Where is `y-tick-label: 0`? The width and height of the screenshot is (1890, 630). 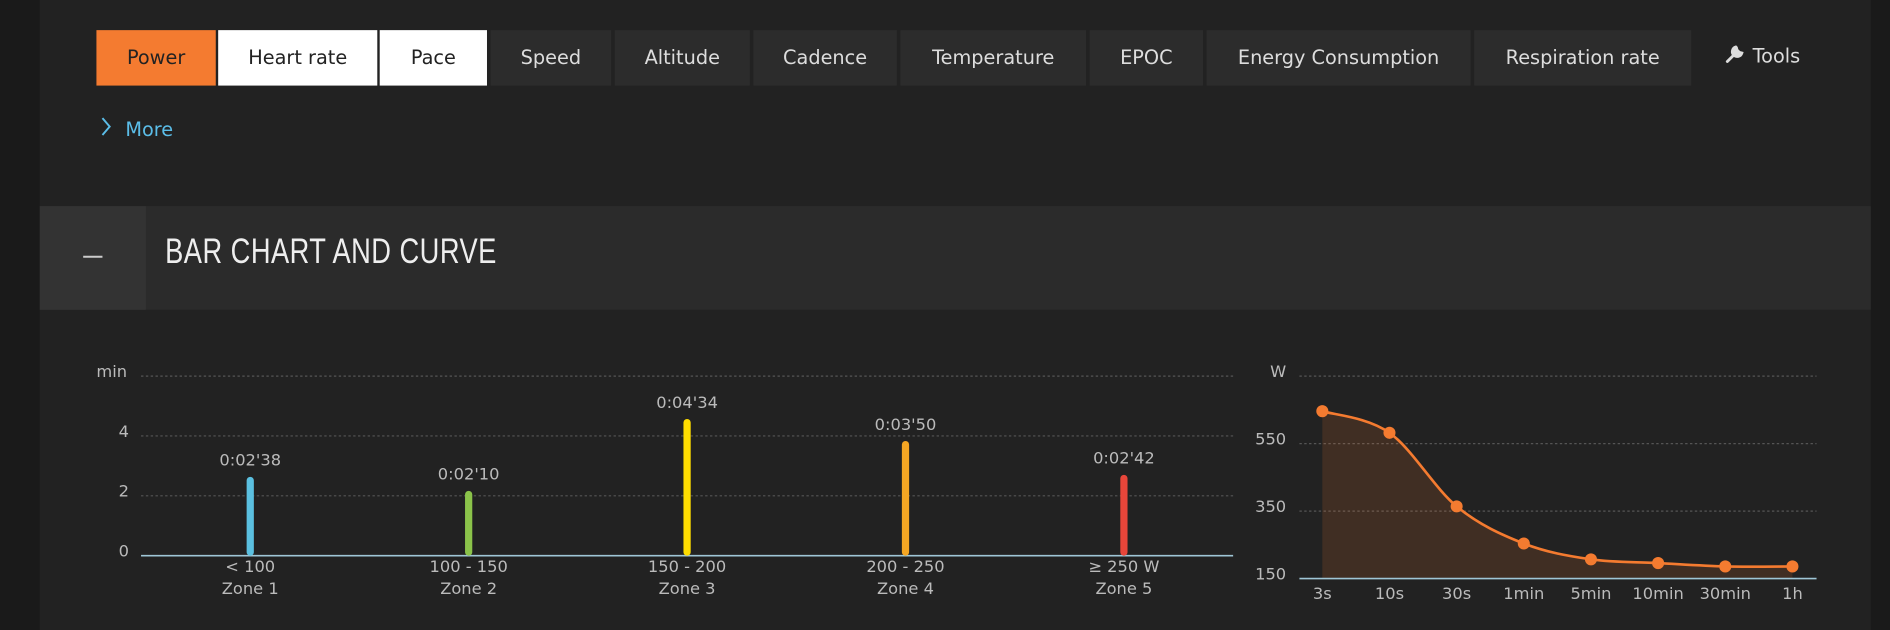 y-tick-label: 0 is located at coordinates (124, 551).